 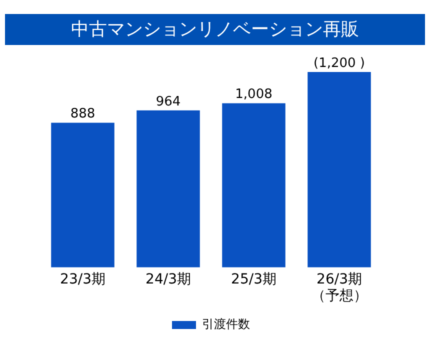 I want to click on x-tick-label: 26/3期（予想）, so click(x=339, y=287).